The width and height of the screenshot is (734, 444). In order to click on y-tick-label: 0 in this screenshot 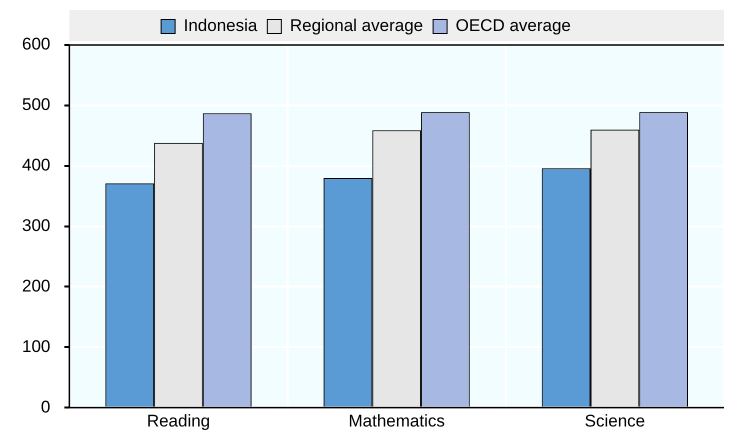, I will do `click(45, 406)`.